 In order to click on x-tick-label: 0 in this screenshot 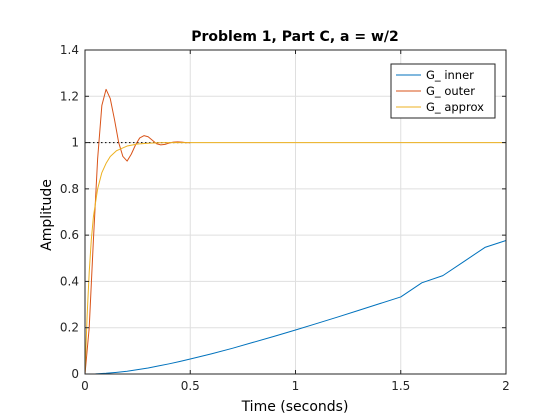, I will do `click(85, 386)`.